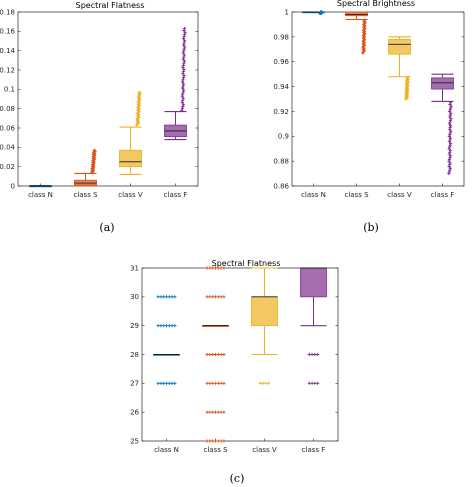  Describe the element at coordinates (8, 51) in the screenshot. I see `y-tick-label: 0.14` at that location.